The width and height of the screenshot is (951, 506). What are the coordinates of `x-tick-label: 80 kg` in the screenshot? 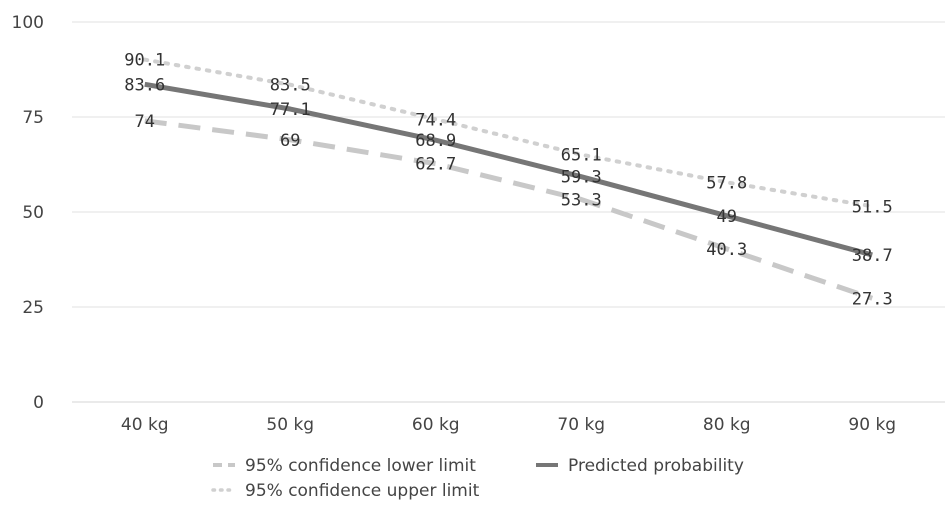 It's located at (727, 425).